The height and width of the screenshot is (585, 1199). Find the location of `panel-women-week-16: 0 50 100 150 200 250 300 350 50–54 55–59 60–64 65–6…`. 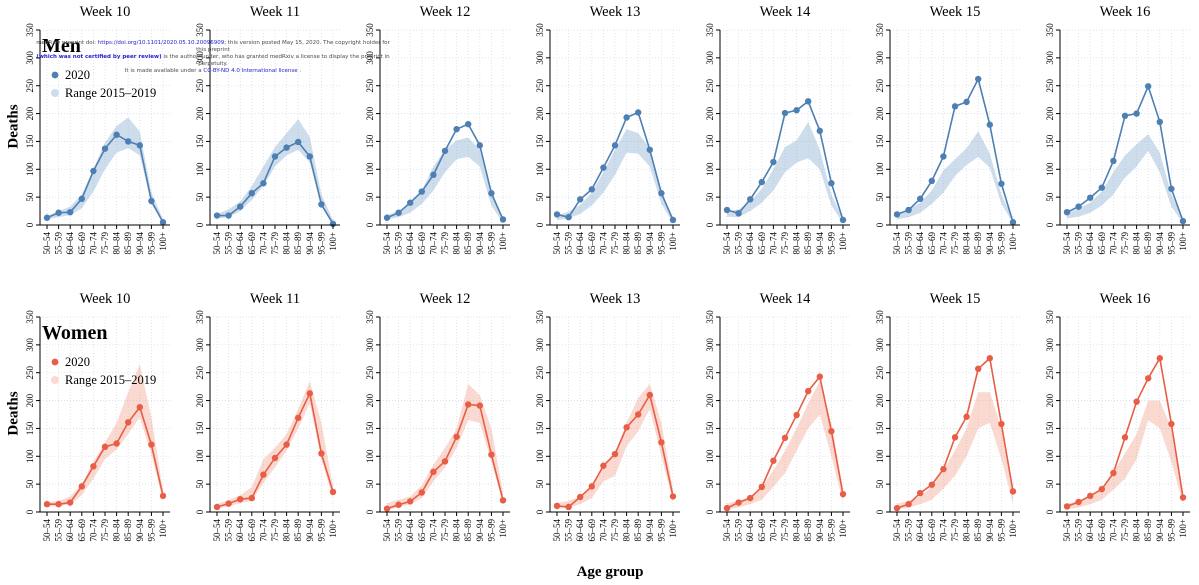

panel-women-week-16: 0 50 100 150 200 250 300 350 50–54 55–59 60–64 65–6… is located at coordinates (1117, 416).